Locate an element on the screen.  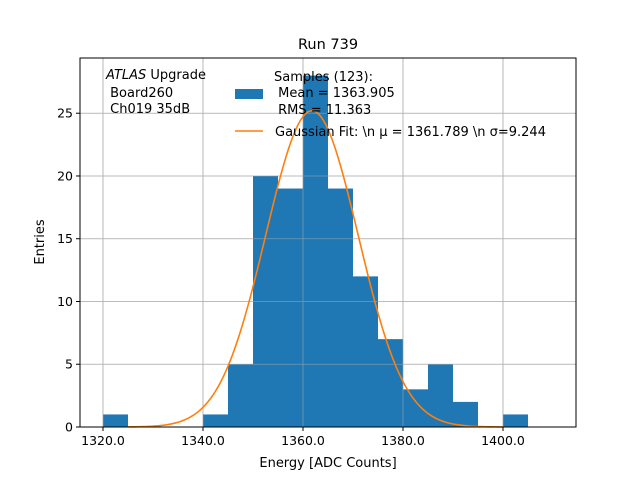
svg-text: ATLAS Upgrade is located at coordinates (155, 75).